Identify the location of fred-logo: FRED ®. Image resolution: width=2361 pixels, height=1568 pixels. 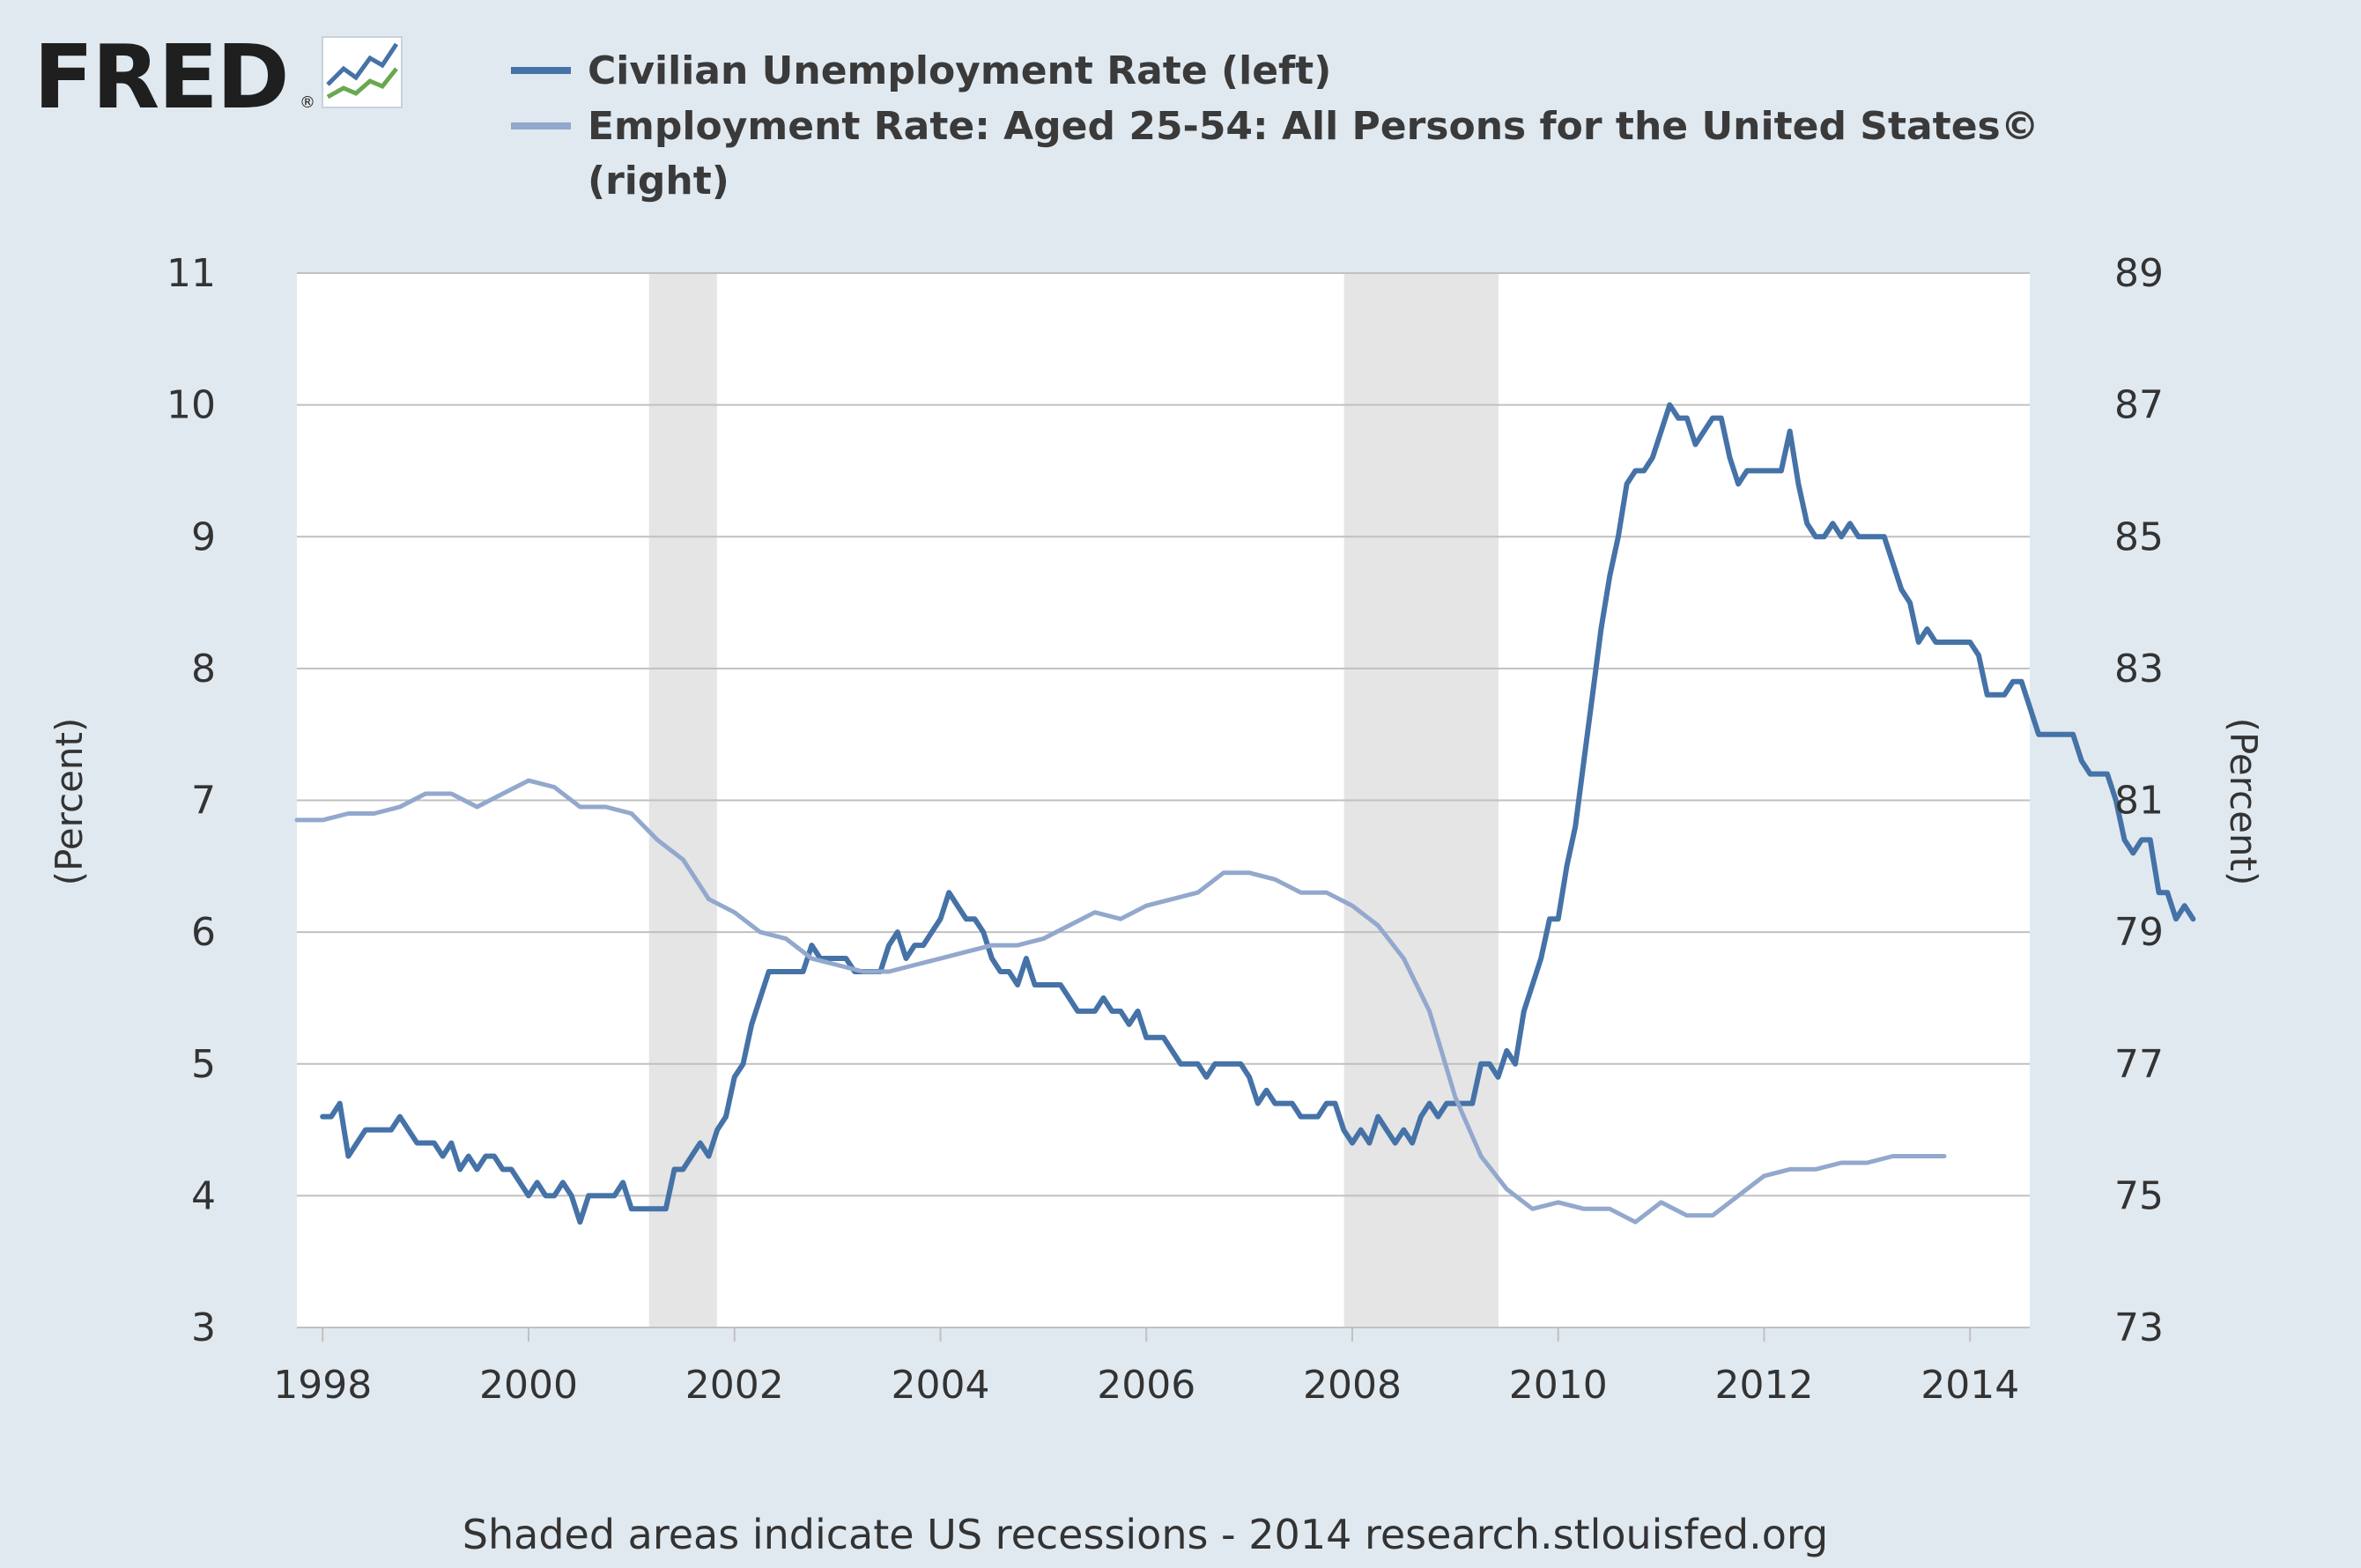
(218, 77).